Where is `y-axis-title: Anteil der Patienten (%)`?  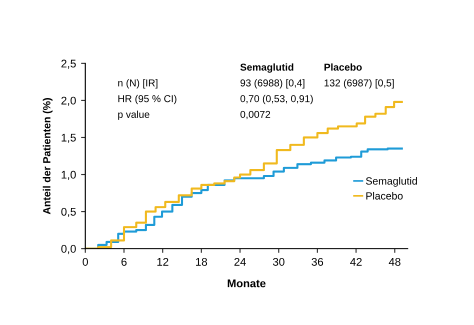
y-axis-title: Anteil der Patienten (%) is located at coordinates (47, 156).